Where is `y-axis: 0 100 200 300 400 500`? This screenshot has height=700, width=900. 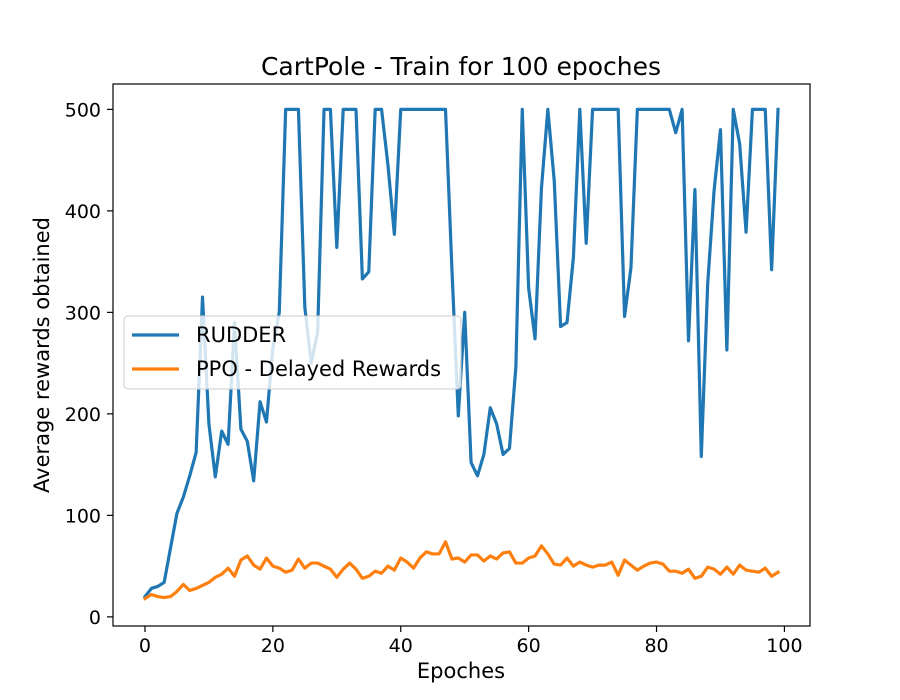 y-axis: 0 100 200 300 400 500 is located at coordinates (89, 364).